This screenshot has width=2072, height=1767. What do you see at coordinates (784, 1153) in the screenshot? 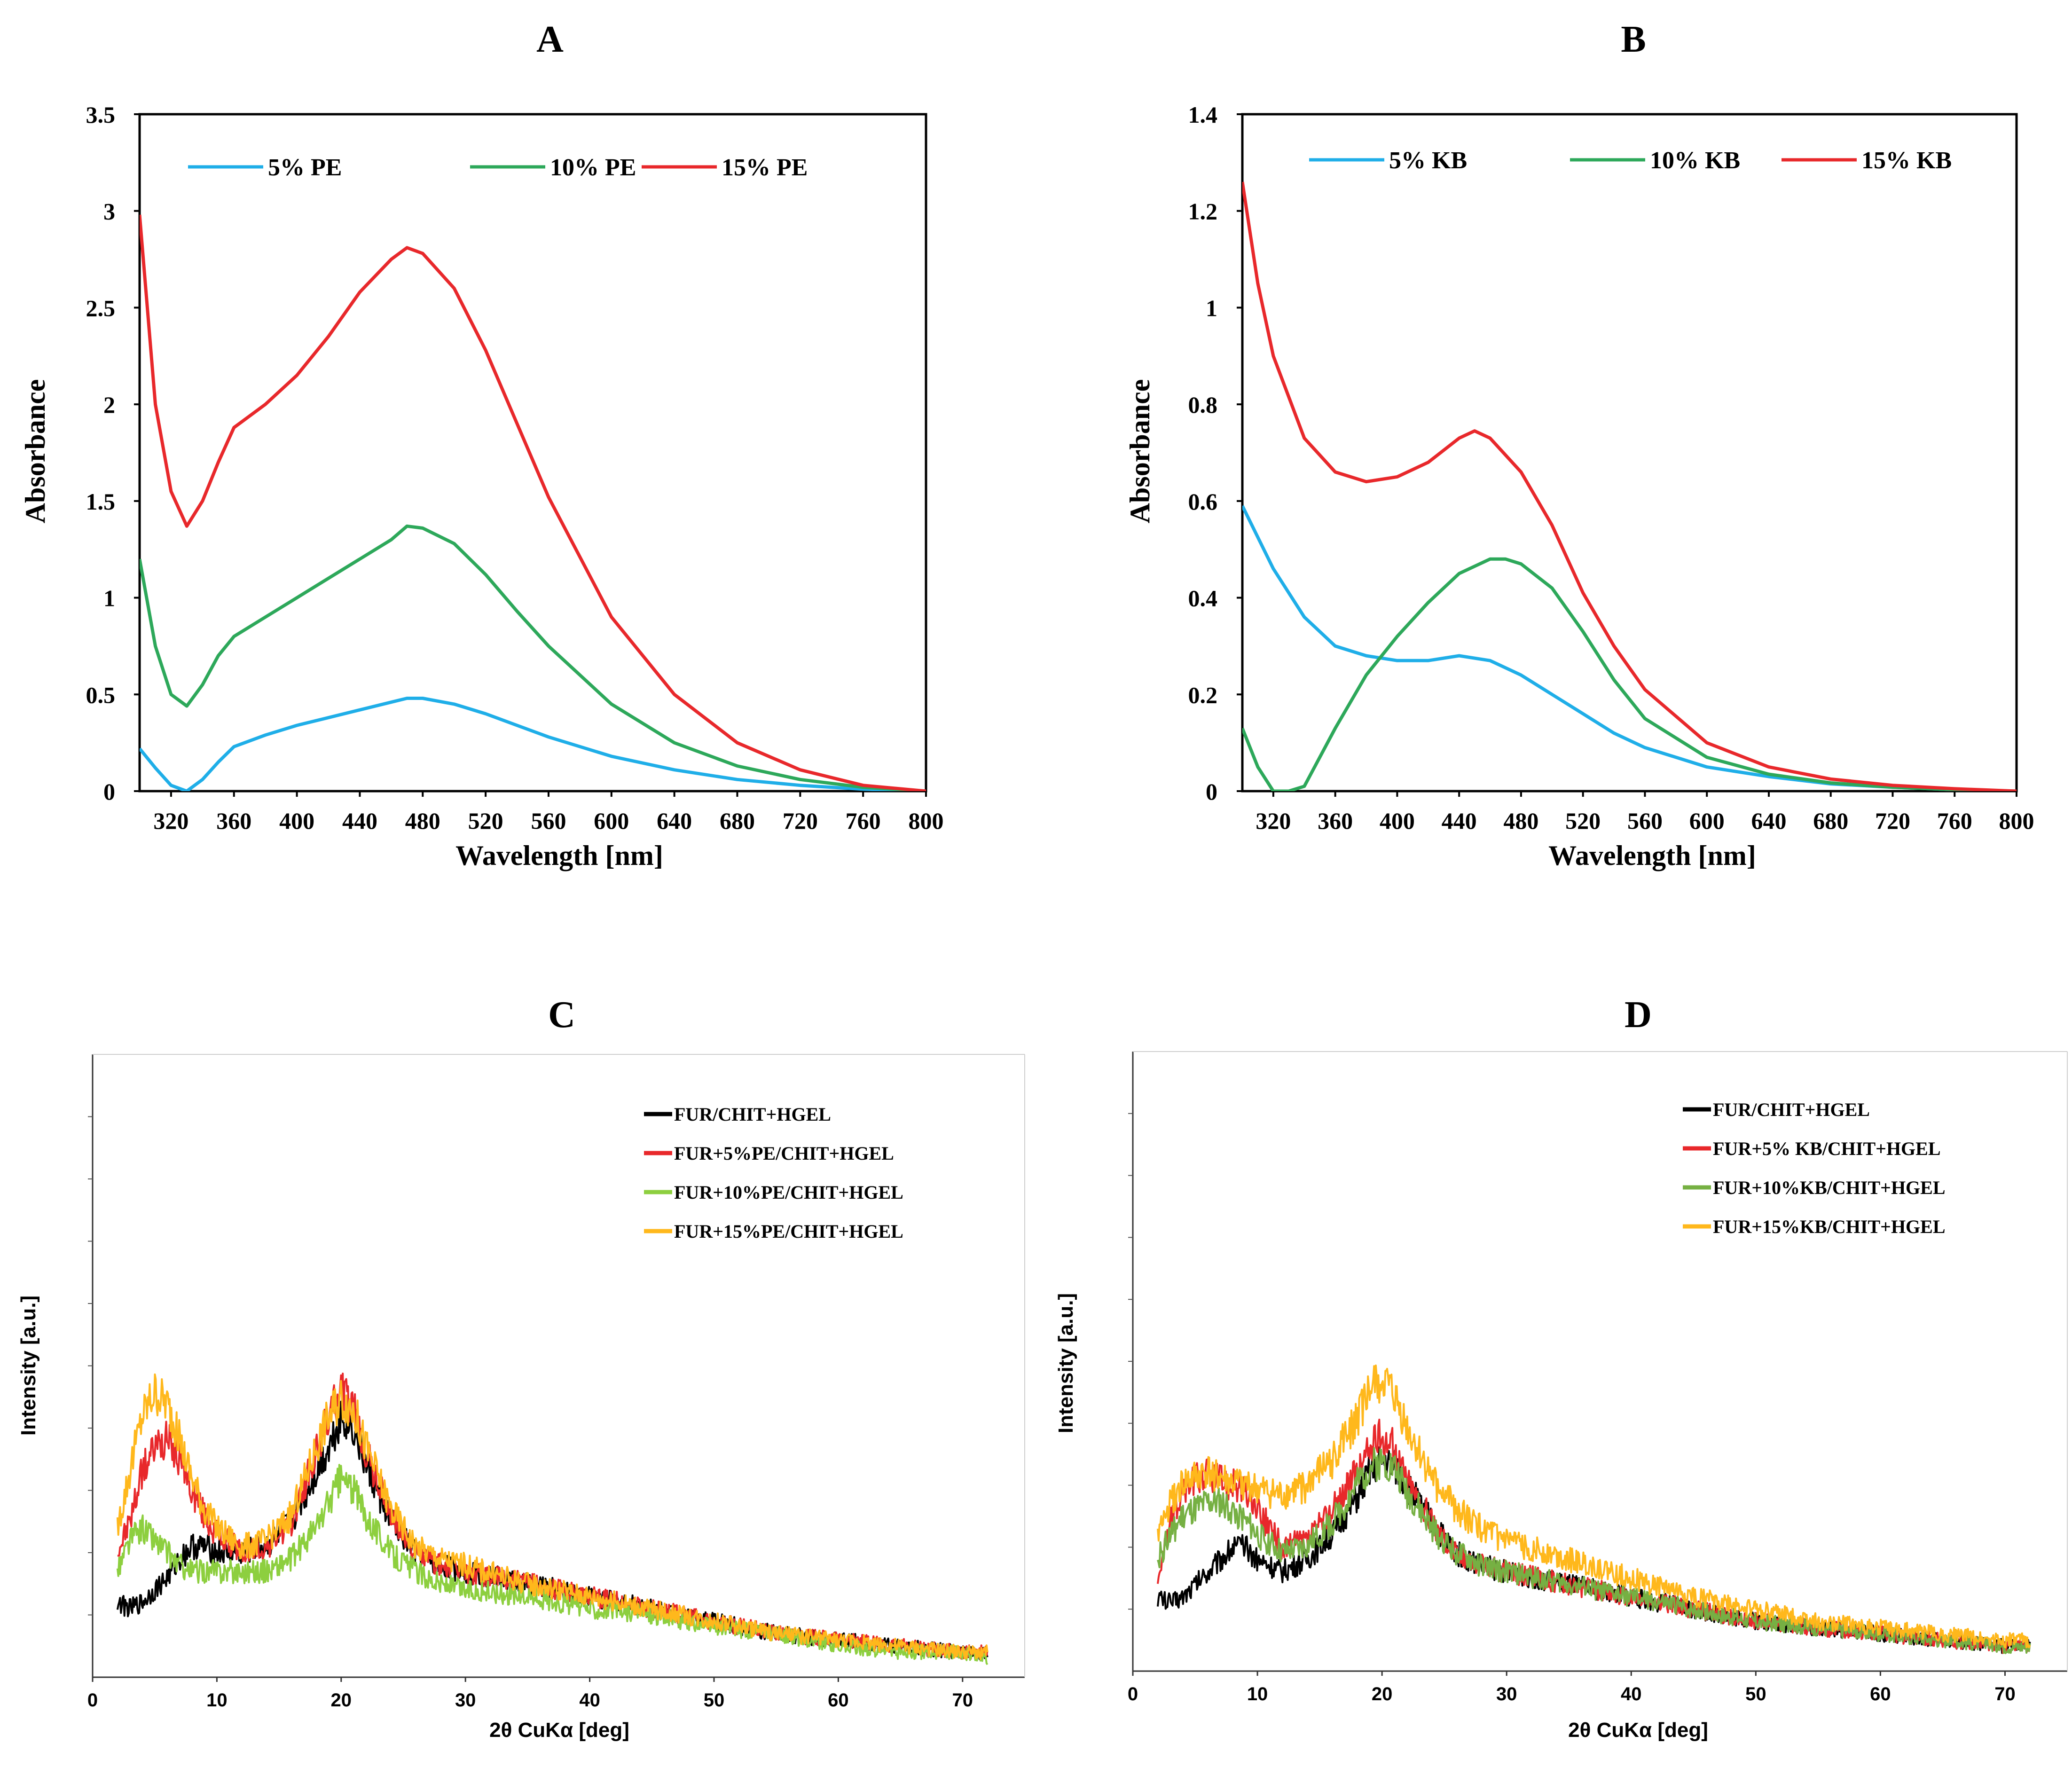
I see `legend-label-2: FUR+5%PE/CHIT+HGEL` at bounding box center [784, 1153].